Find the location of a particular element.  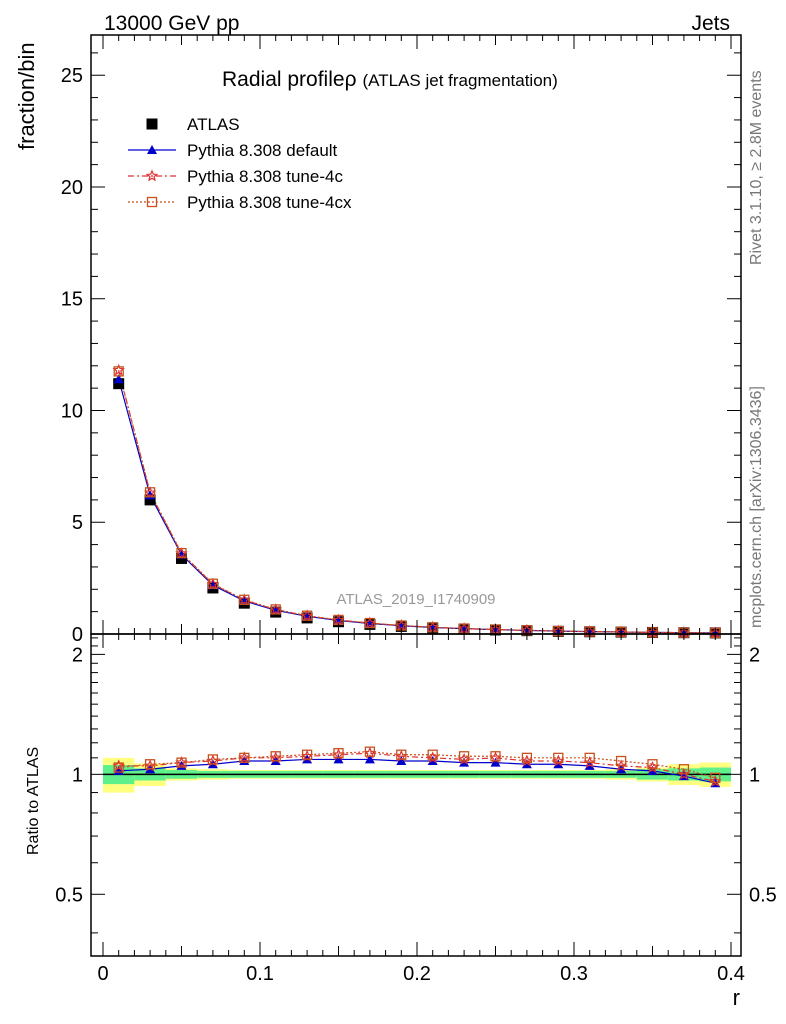

x-axis-label: r is located at coordinates (736, 997).